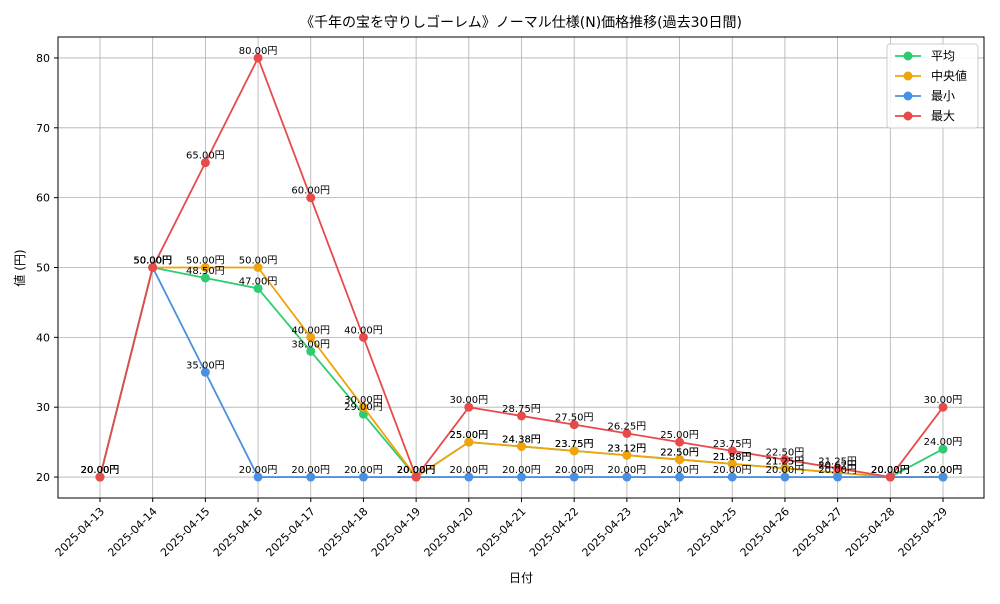  What do you see at coordinates (521, 439) in the screenshot?
I see `data-label: 24.38円` at bounding box center [521, 439].